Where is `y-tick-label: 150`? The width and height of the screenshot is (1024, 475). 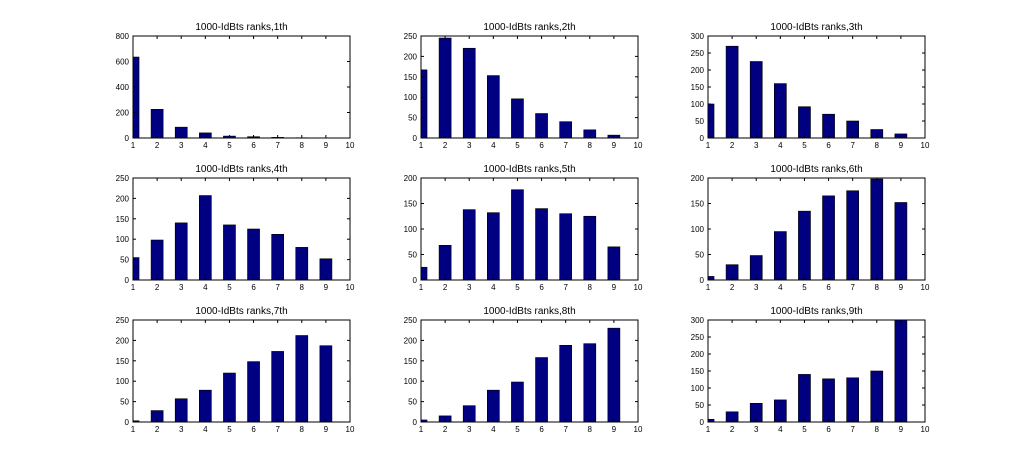
y-tick-label: 150 is located at coordinates (698, 87).